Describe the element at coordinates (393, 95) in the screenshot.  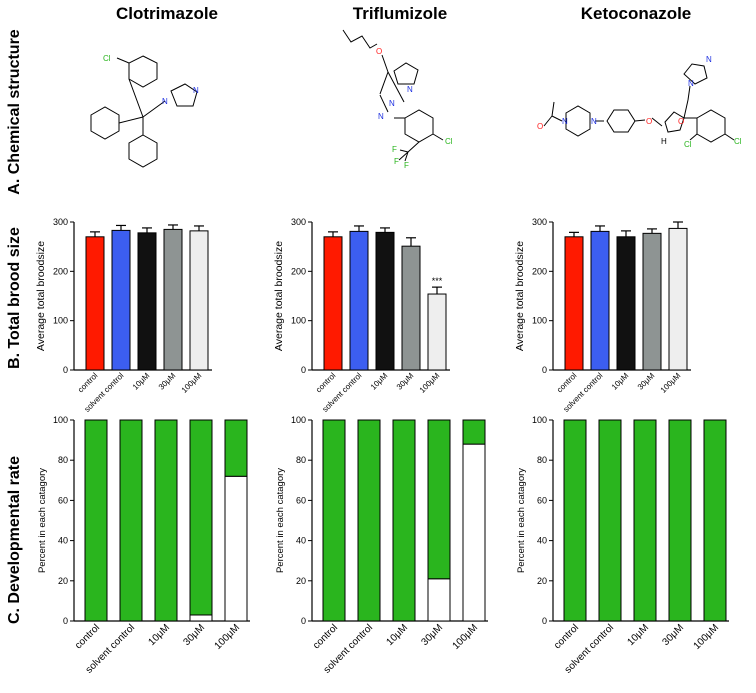
I see `triflumizole-structure` at that location.